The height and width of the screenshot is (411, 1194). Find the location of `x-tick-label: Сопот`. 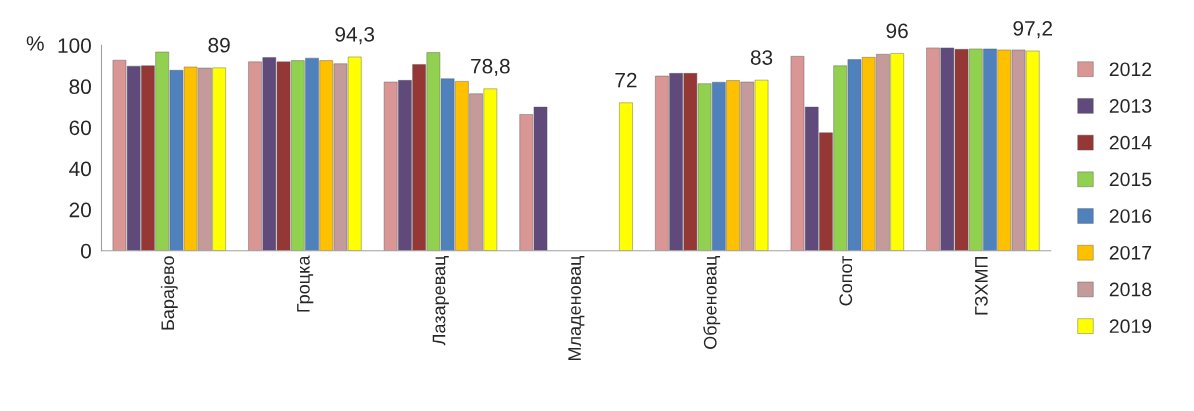

x-tick-label: Сопот is located at coordinates (846, 280).